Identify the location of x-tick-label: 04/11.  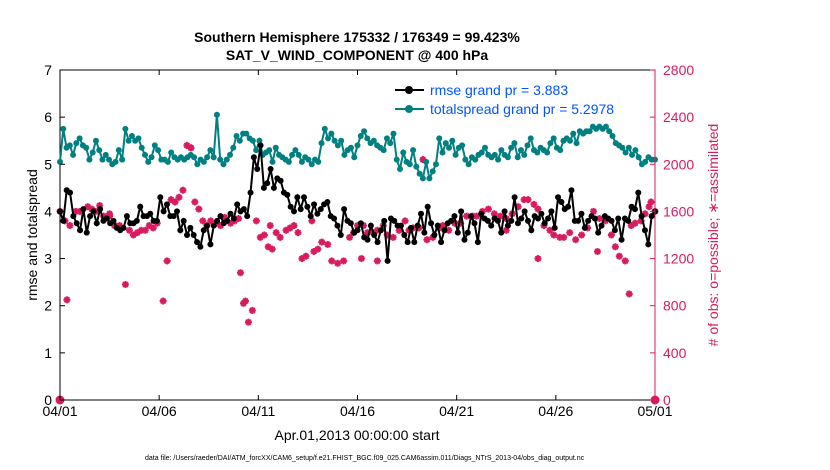
(258, 411).